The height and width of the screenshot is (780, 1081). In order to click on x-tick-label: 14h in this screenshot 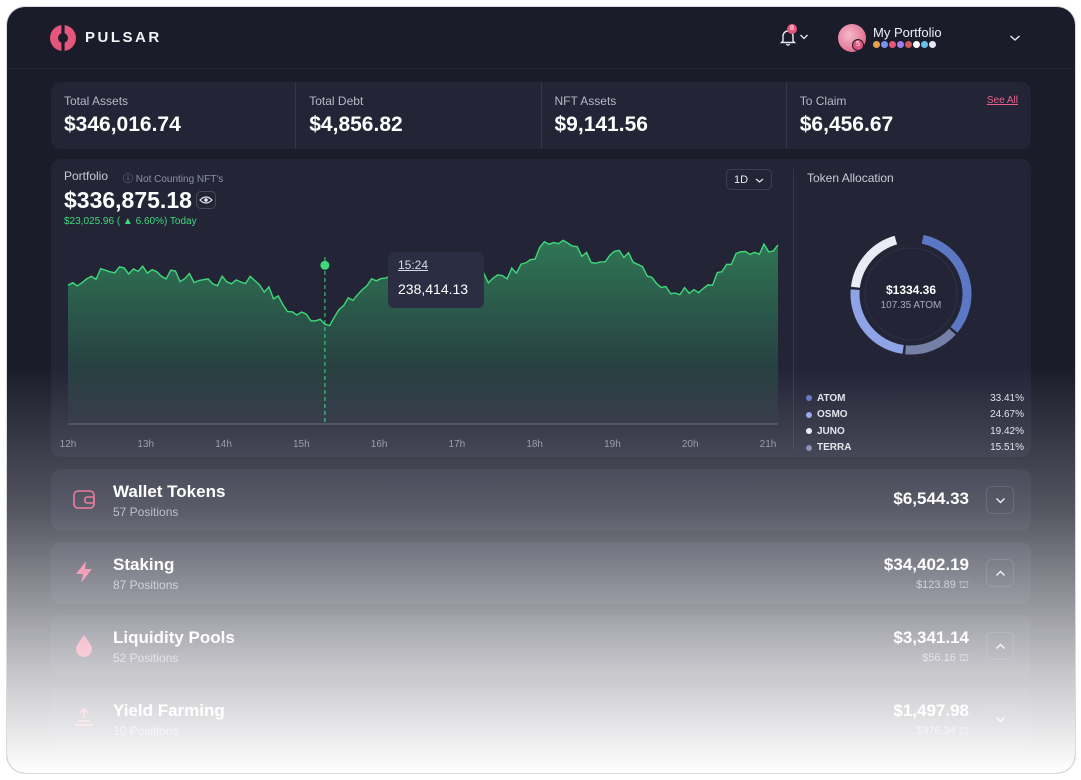, I will do `click(223, 444)`.